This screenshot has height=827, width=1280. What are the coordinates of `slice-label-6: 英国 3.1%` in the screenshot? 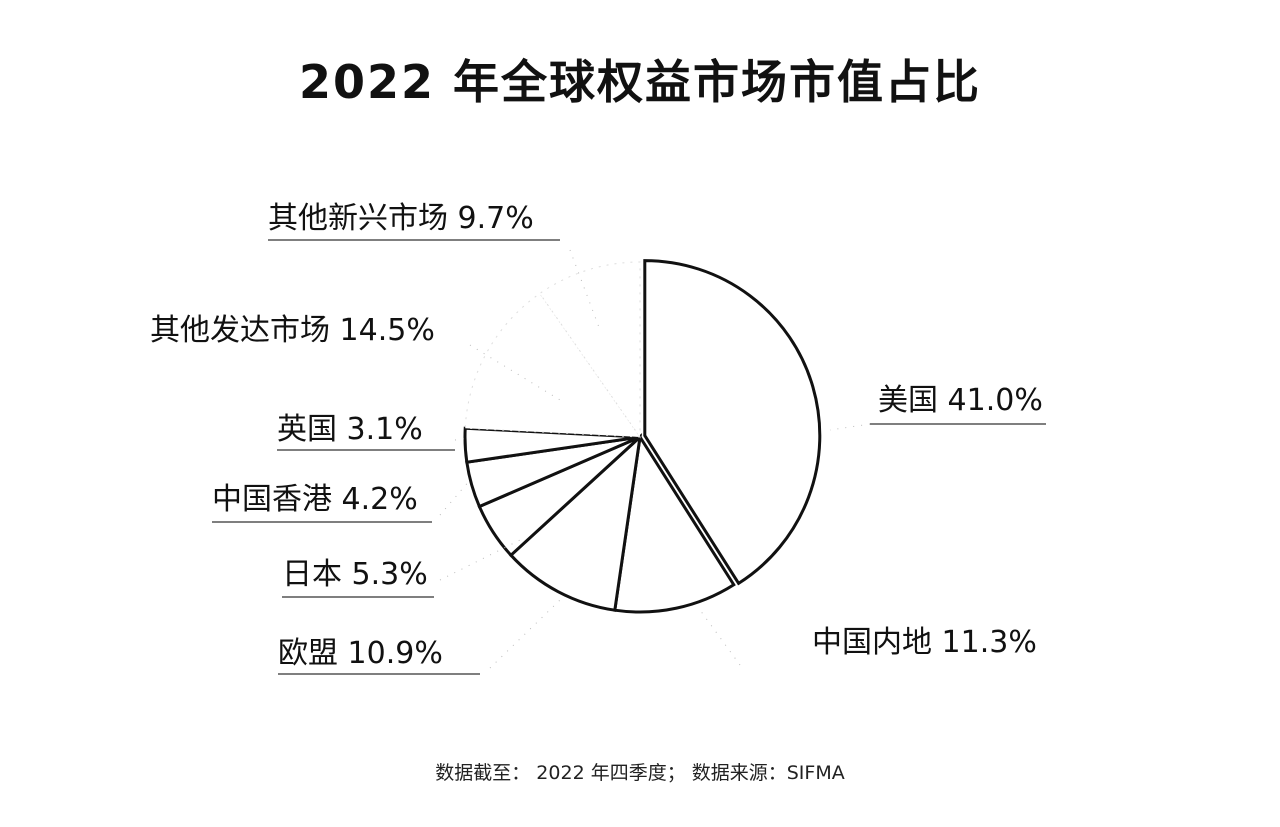 It's located at (350, 429).